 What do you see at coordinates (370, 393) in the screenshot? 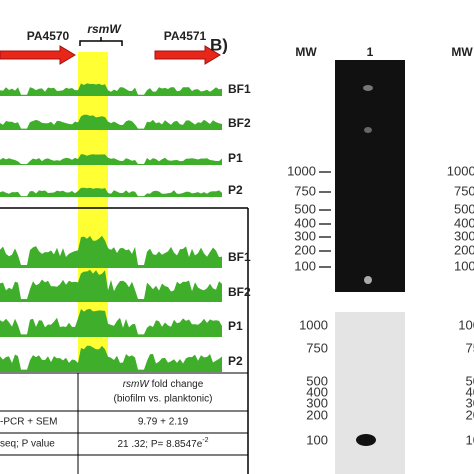
I see `blot-image` at bounding box center [370, 393].